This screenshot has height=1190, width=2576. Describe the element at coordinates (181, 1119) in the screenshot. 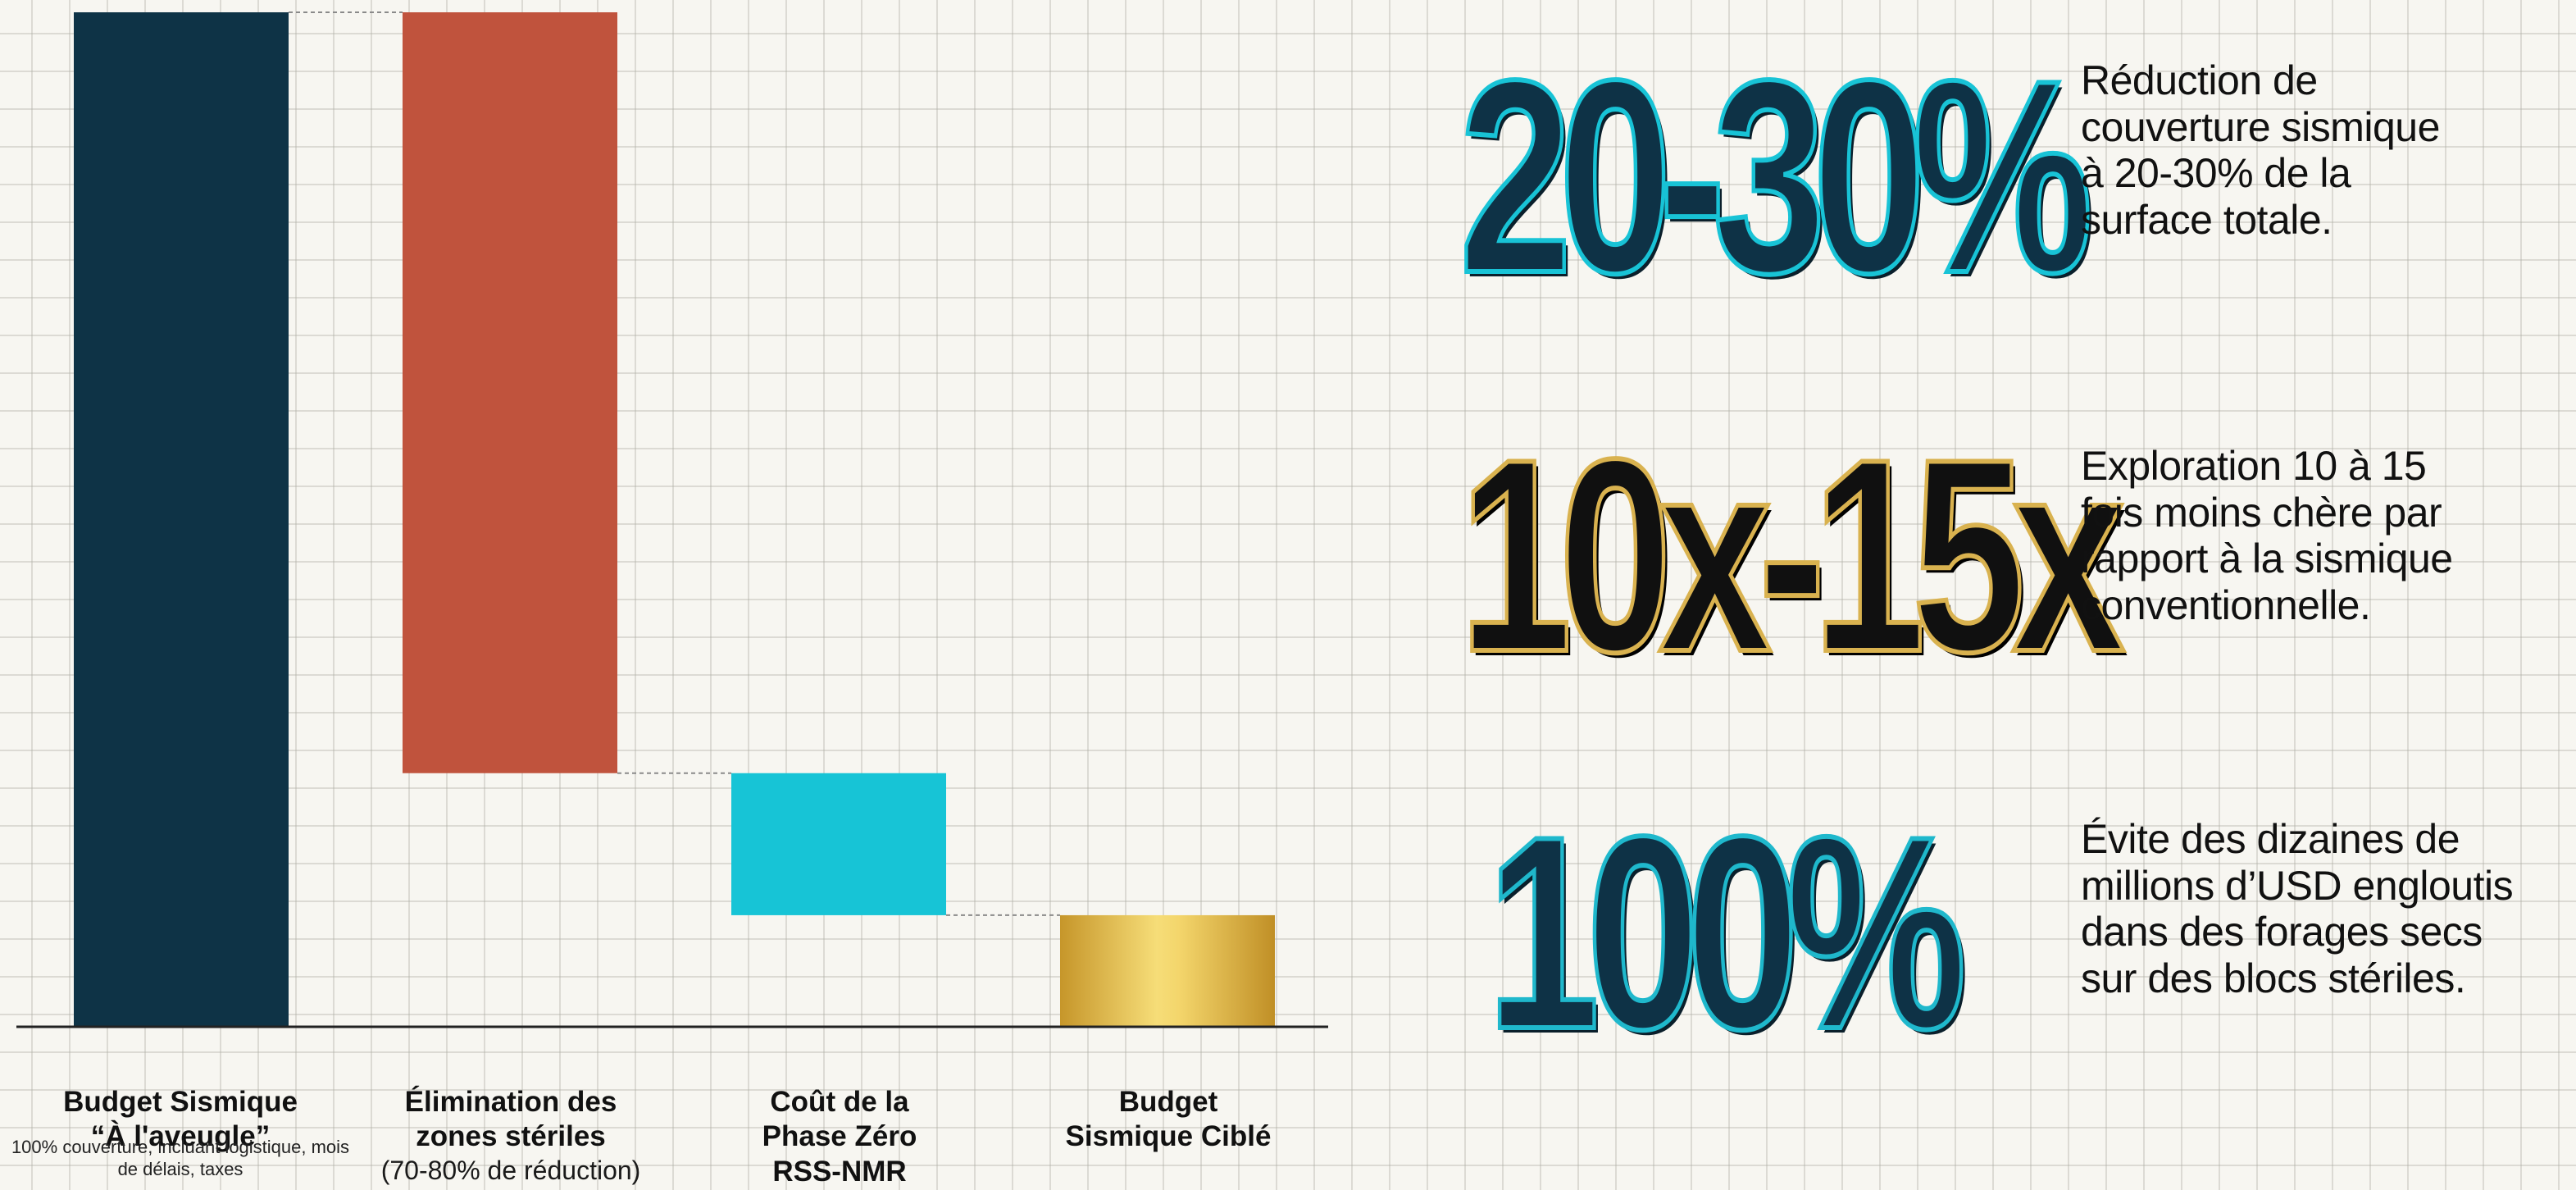

I see `category-title: Budget Sismique “À l'aveugle”` at that location.